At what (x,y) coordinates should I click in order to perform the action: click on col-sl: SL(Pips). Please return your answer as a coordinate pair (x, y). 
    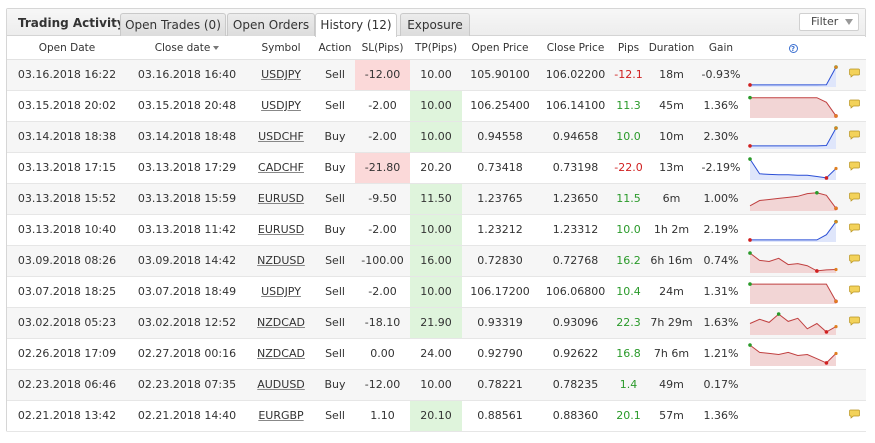
    Looking at the image, I should click on (382, 48).